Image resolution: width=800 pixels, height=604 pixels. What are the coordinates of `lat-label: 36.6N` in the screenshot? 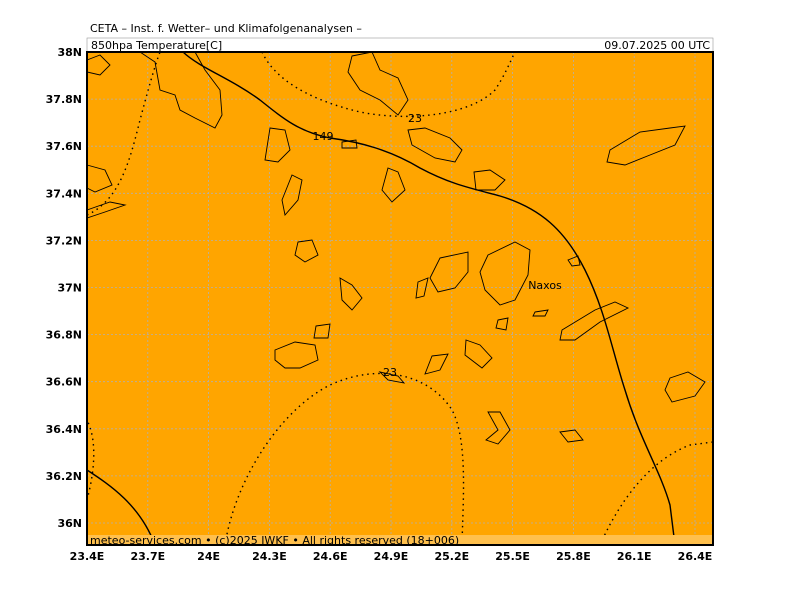 It's located at (64, 382).